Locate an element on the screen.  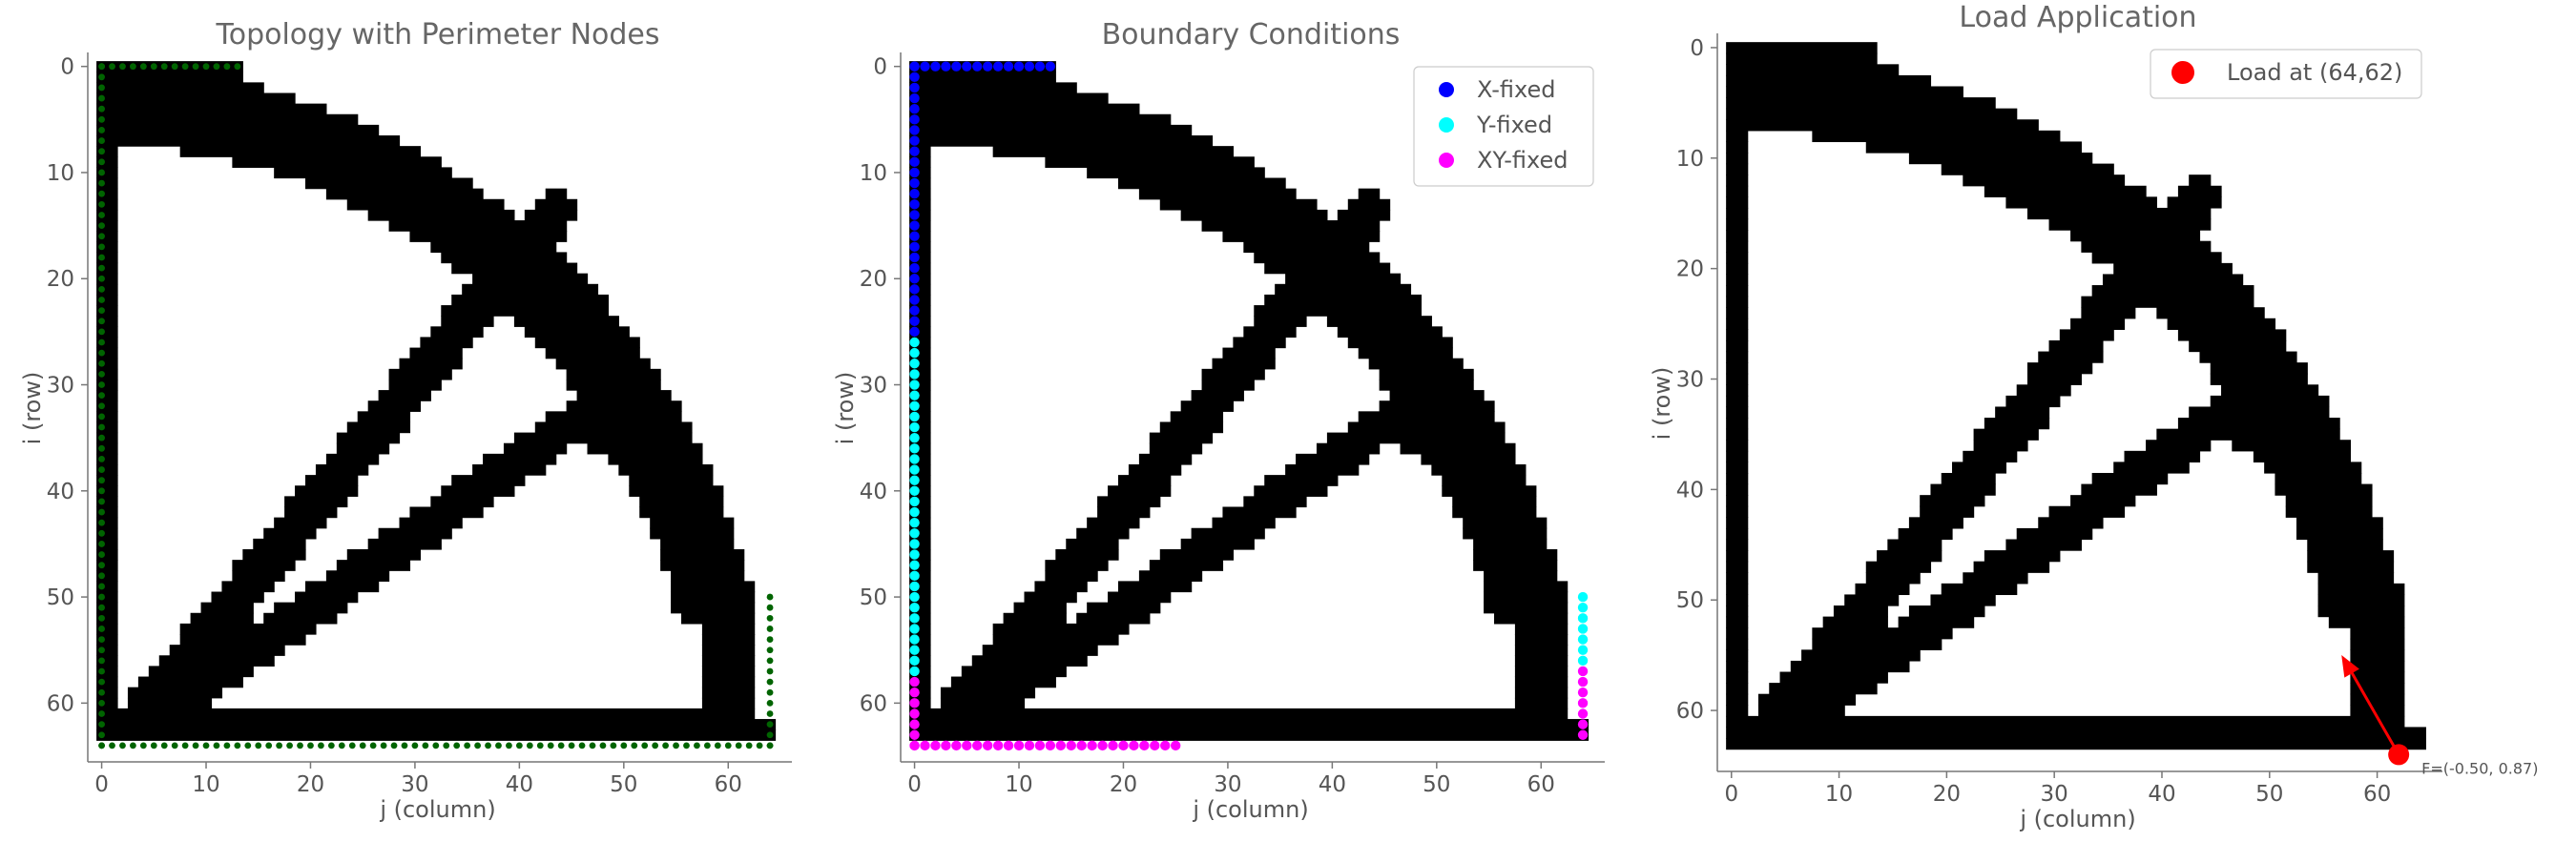
x-tick-label: 40 is located at coordinates (2161, 794).